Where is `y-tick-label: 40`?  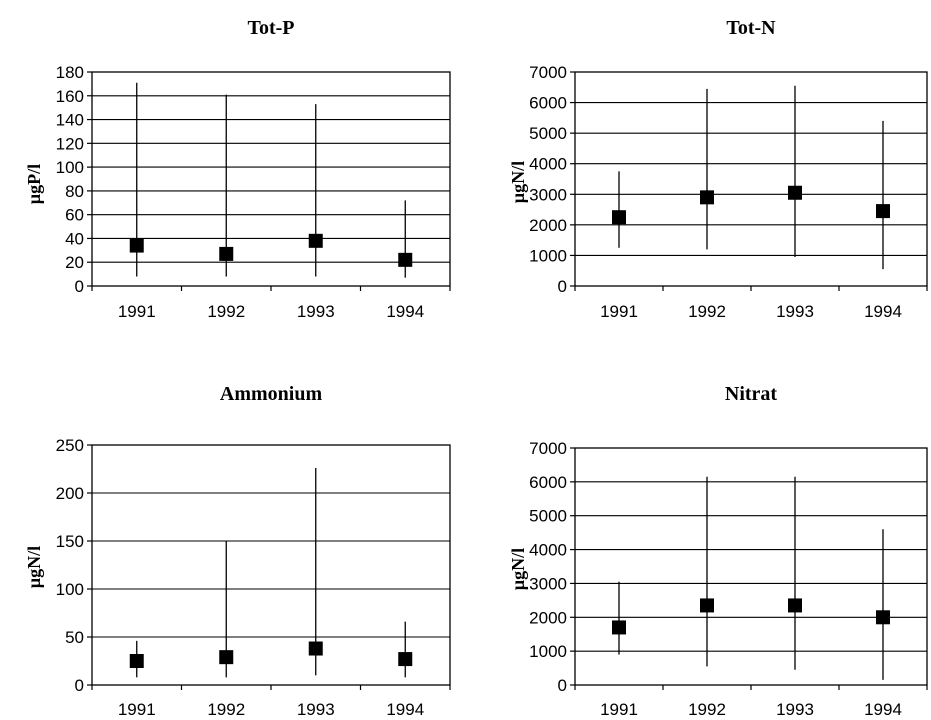
y-tick-label: 40 is located at coordinates (74, 238).